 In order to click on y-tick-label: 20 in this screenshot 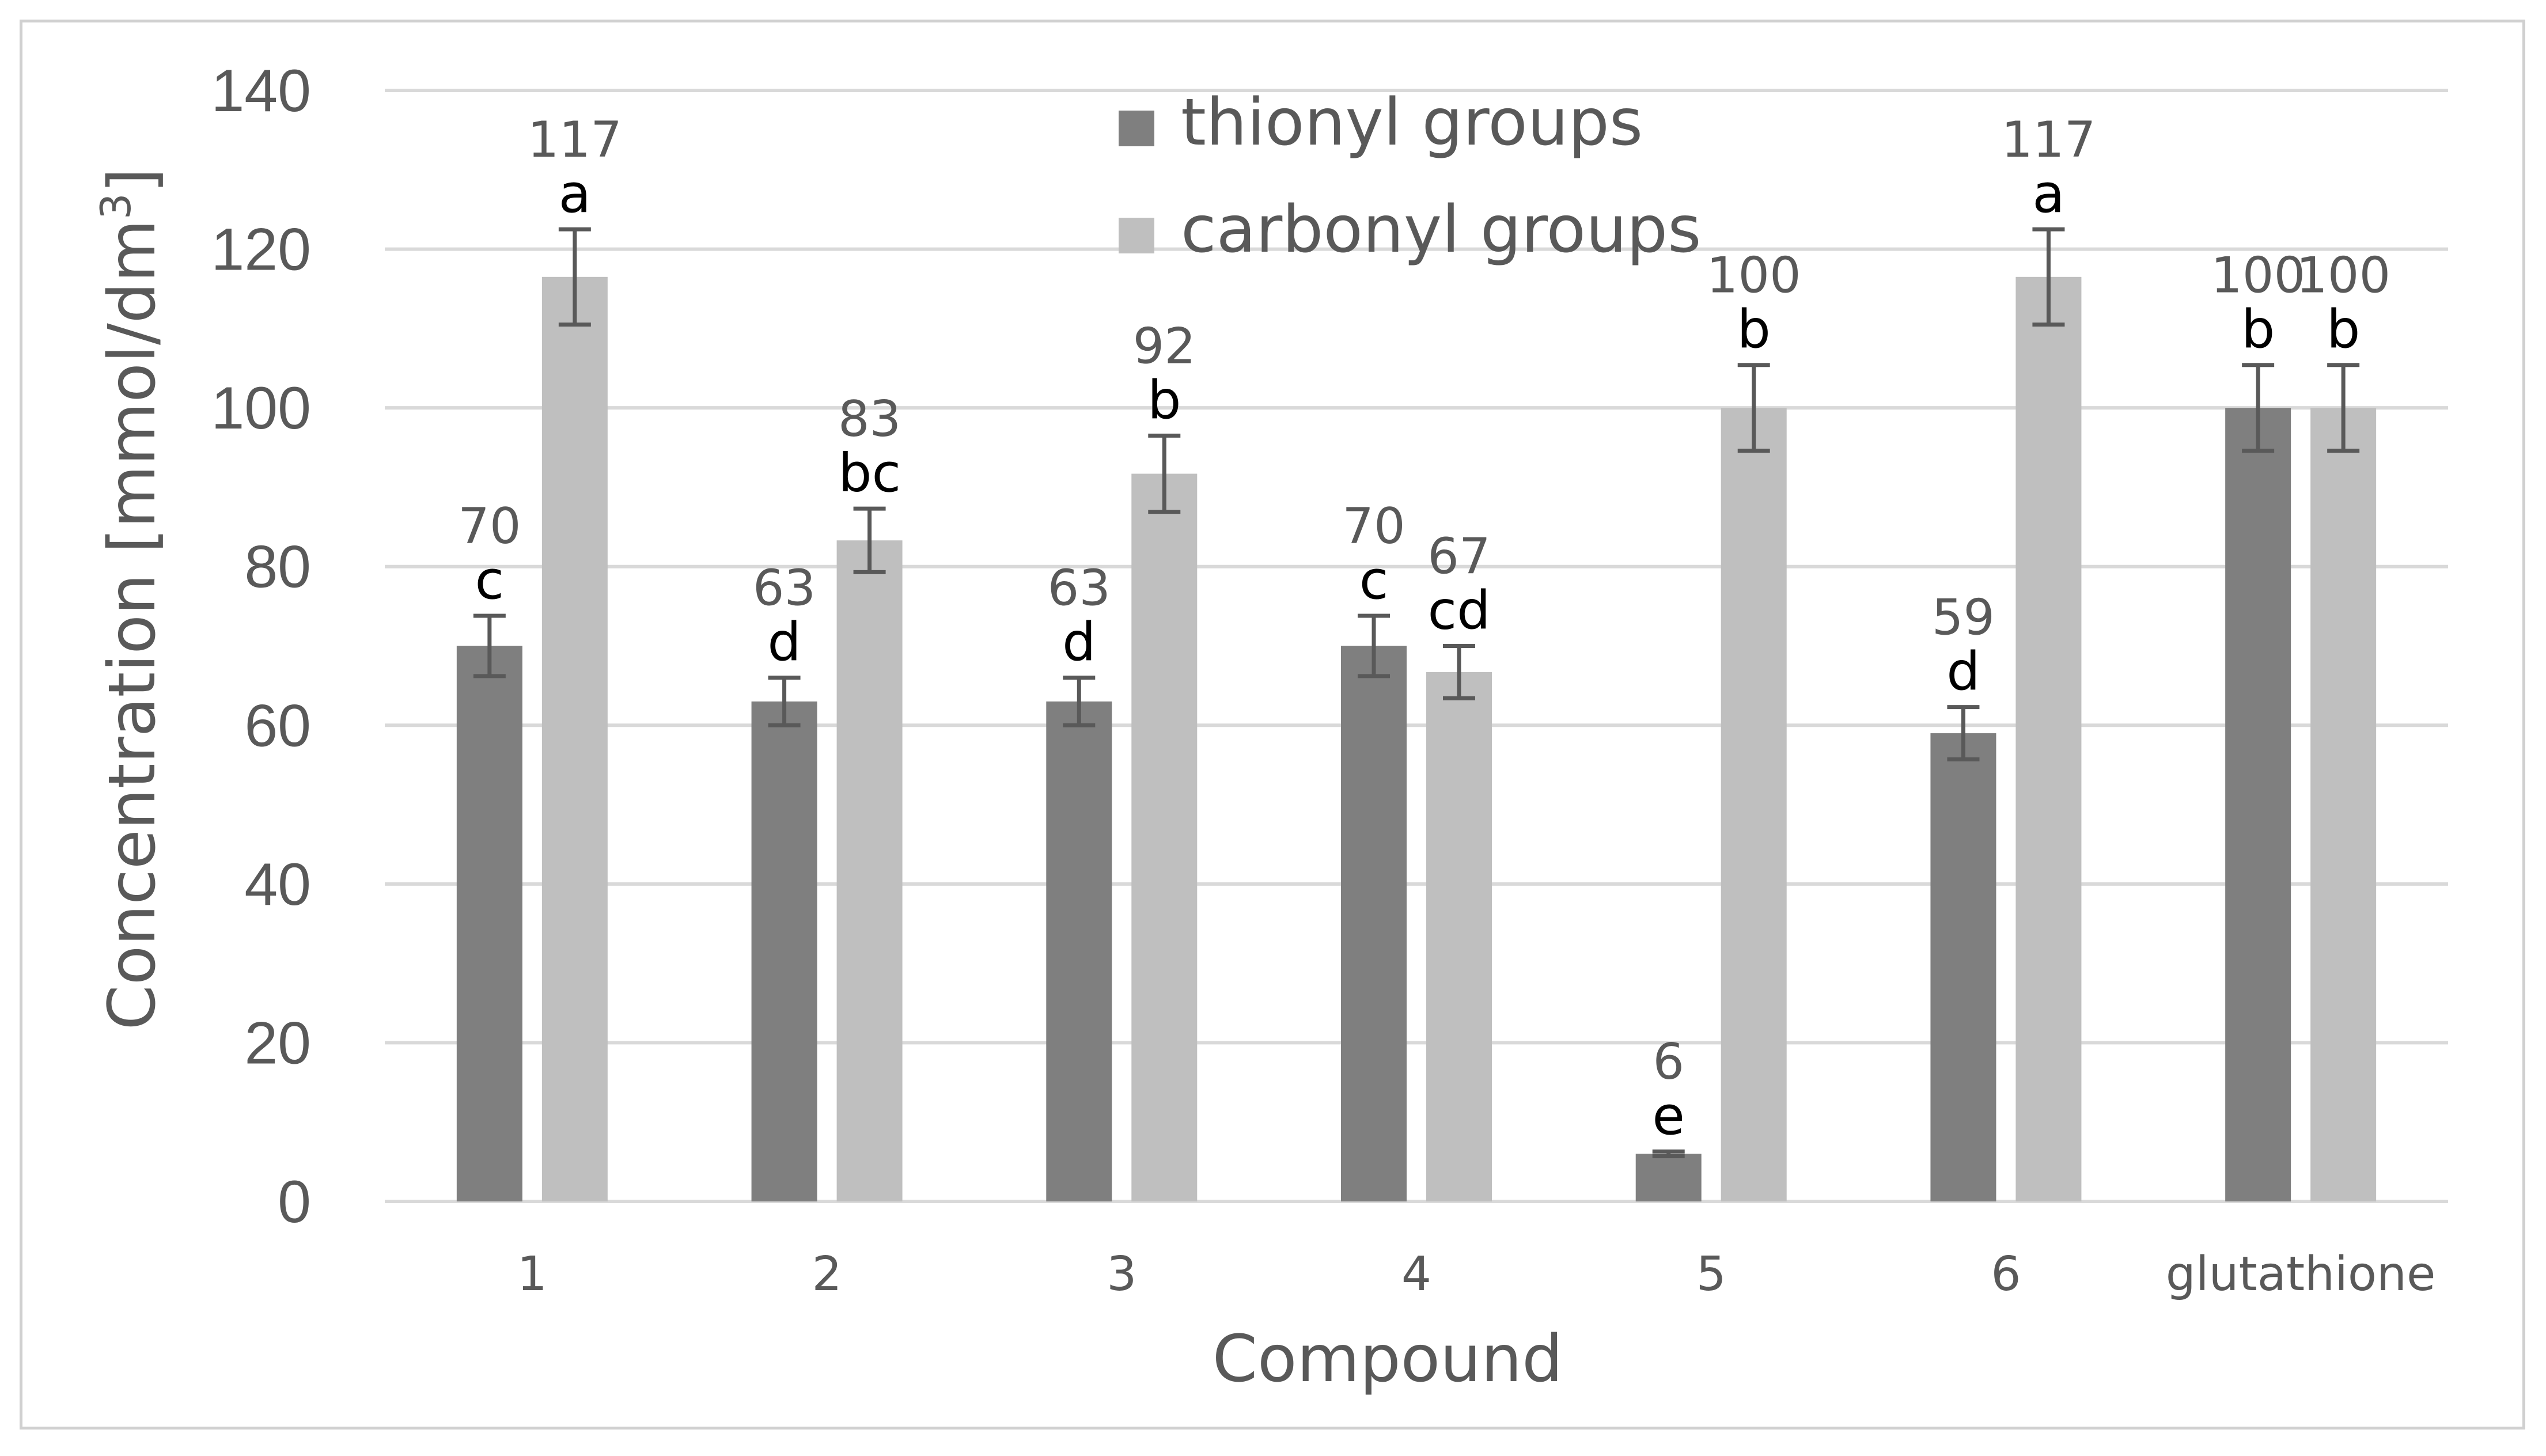, I will do `click(277, 1043)`.